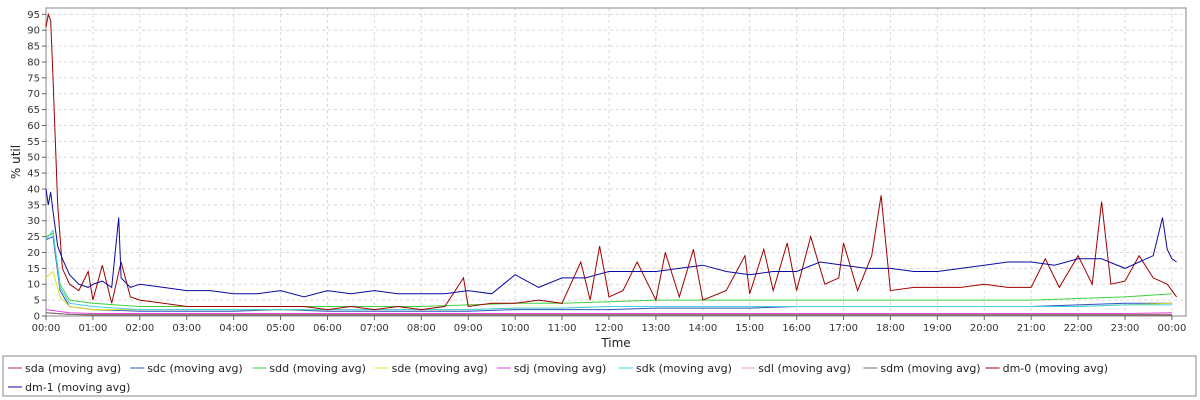 This screenshot has height=400, width=1200. What do you see at coordinates (186, 328) in the screenshot?
I see `x-tick-label: 03:00` at bounding box center [186, 328].